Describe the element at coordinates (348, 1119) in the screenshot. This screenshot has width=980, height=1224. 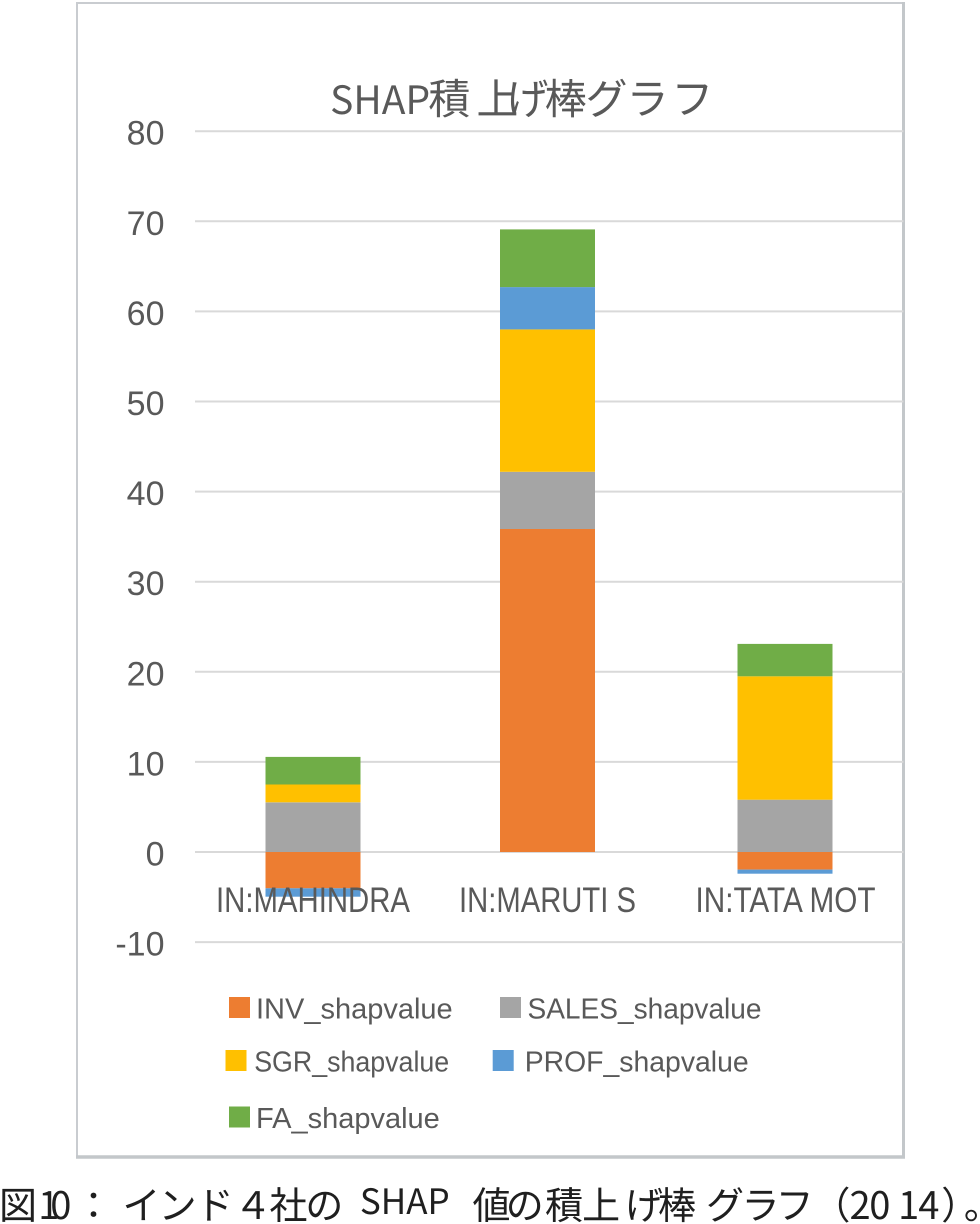
I see `svg-text: FA_shapvalue` at that location.